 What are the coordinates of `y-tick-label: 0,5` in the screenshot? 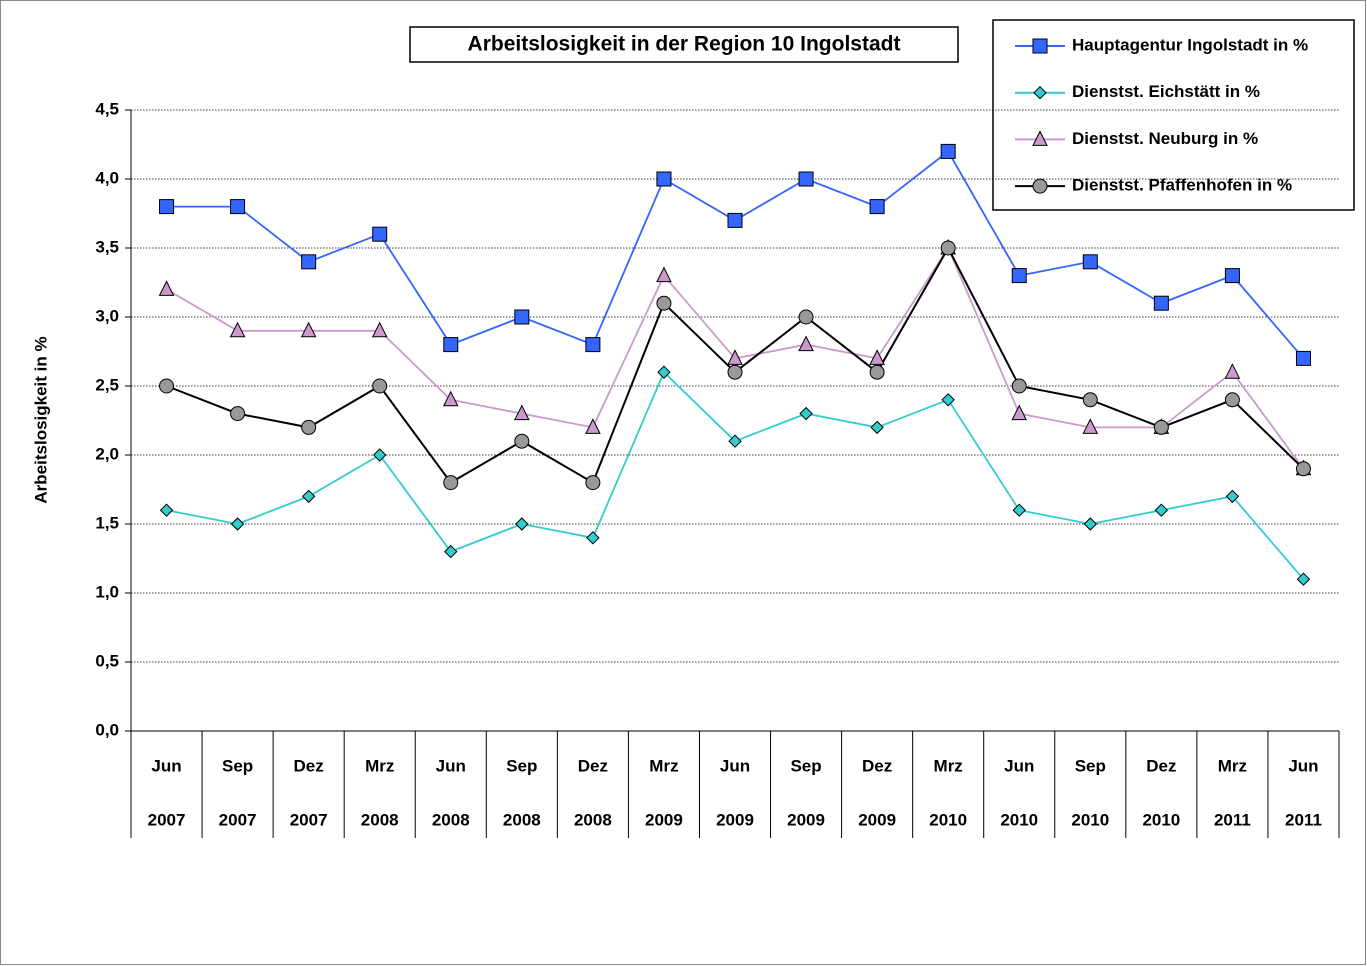 It's located at (107, 660).